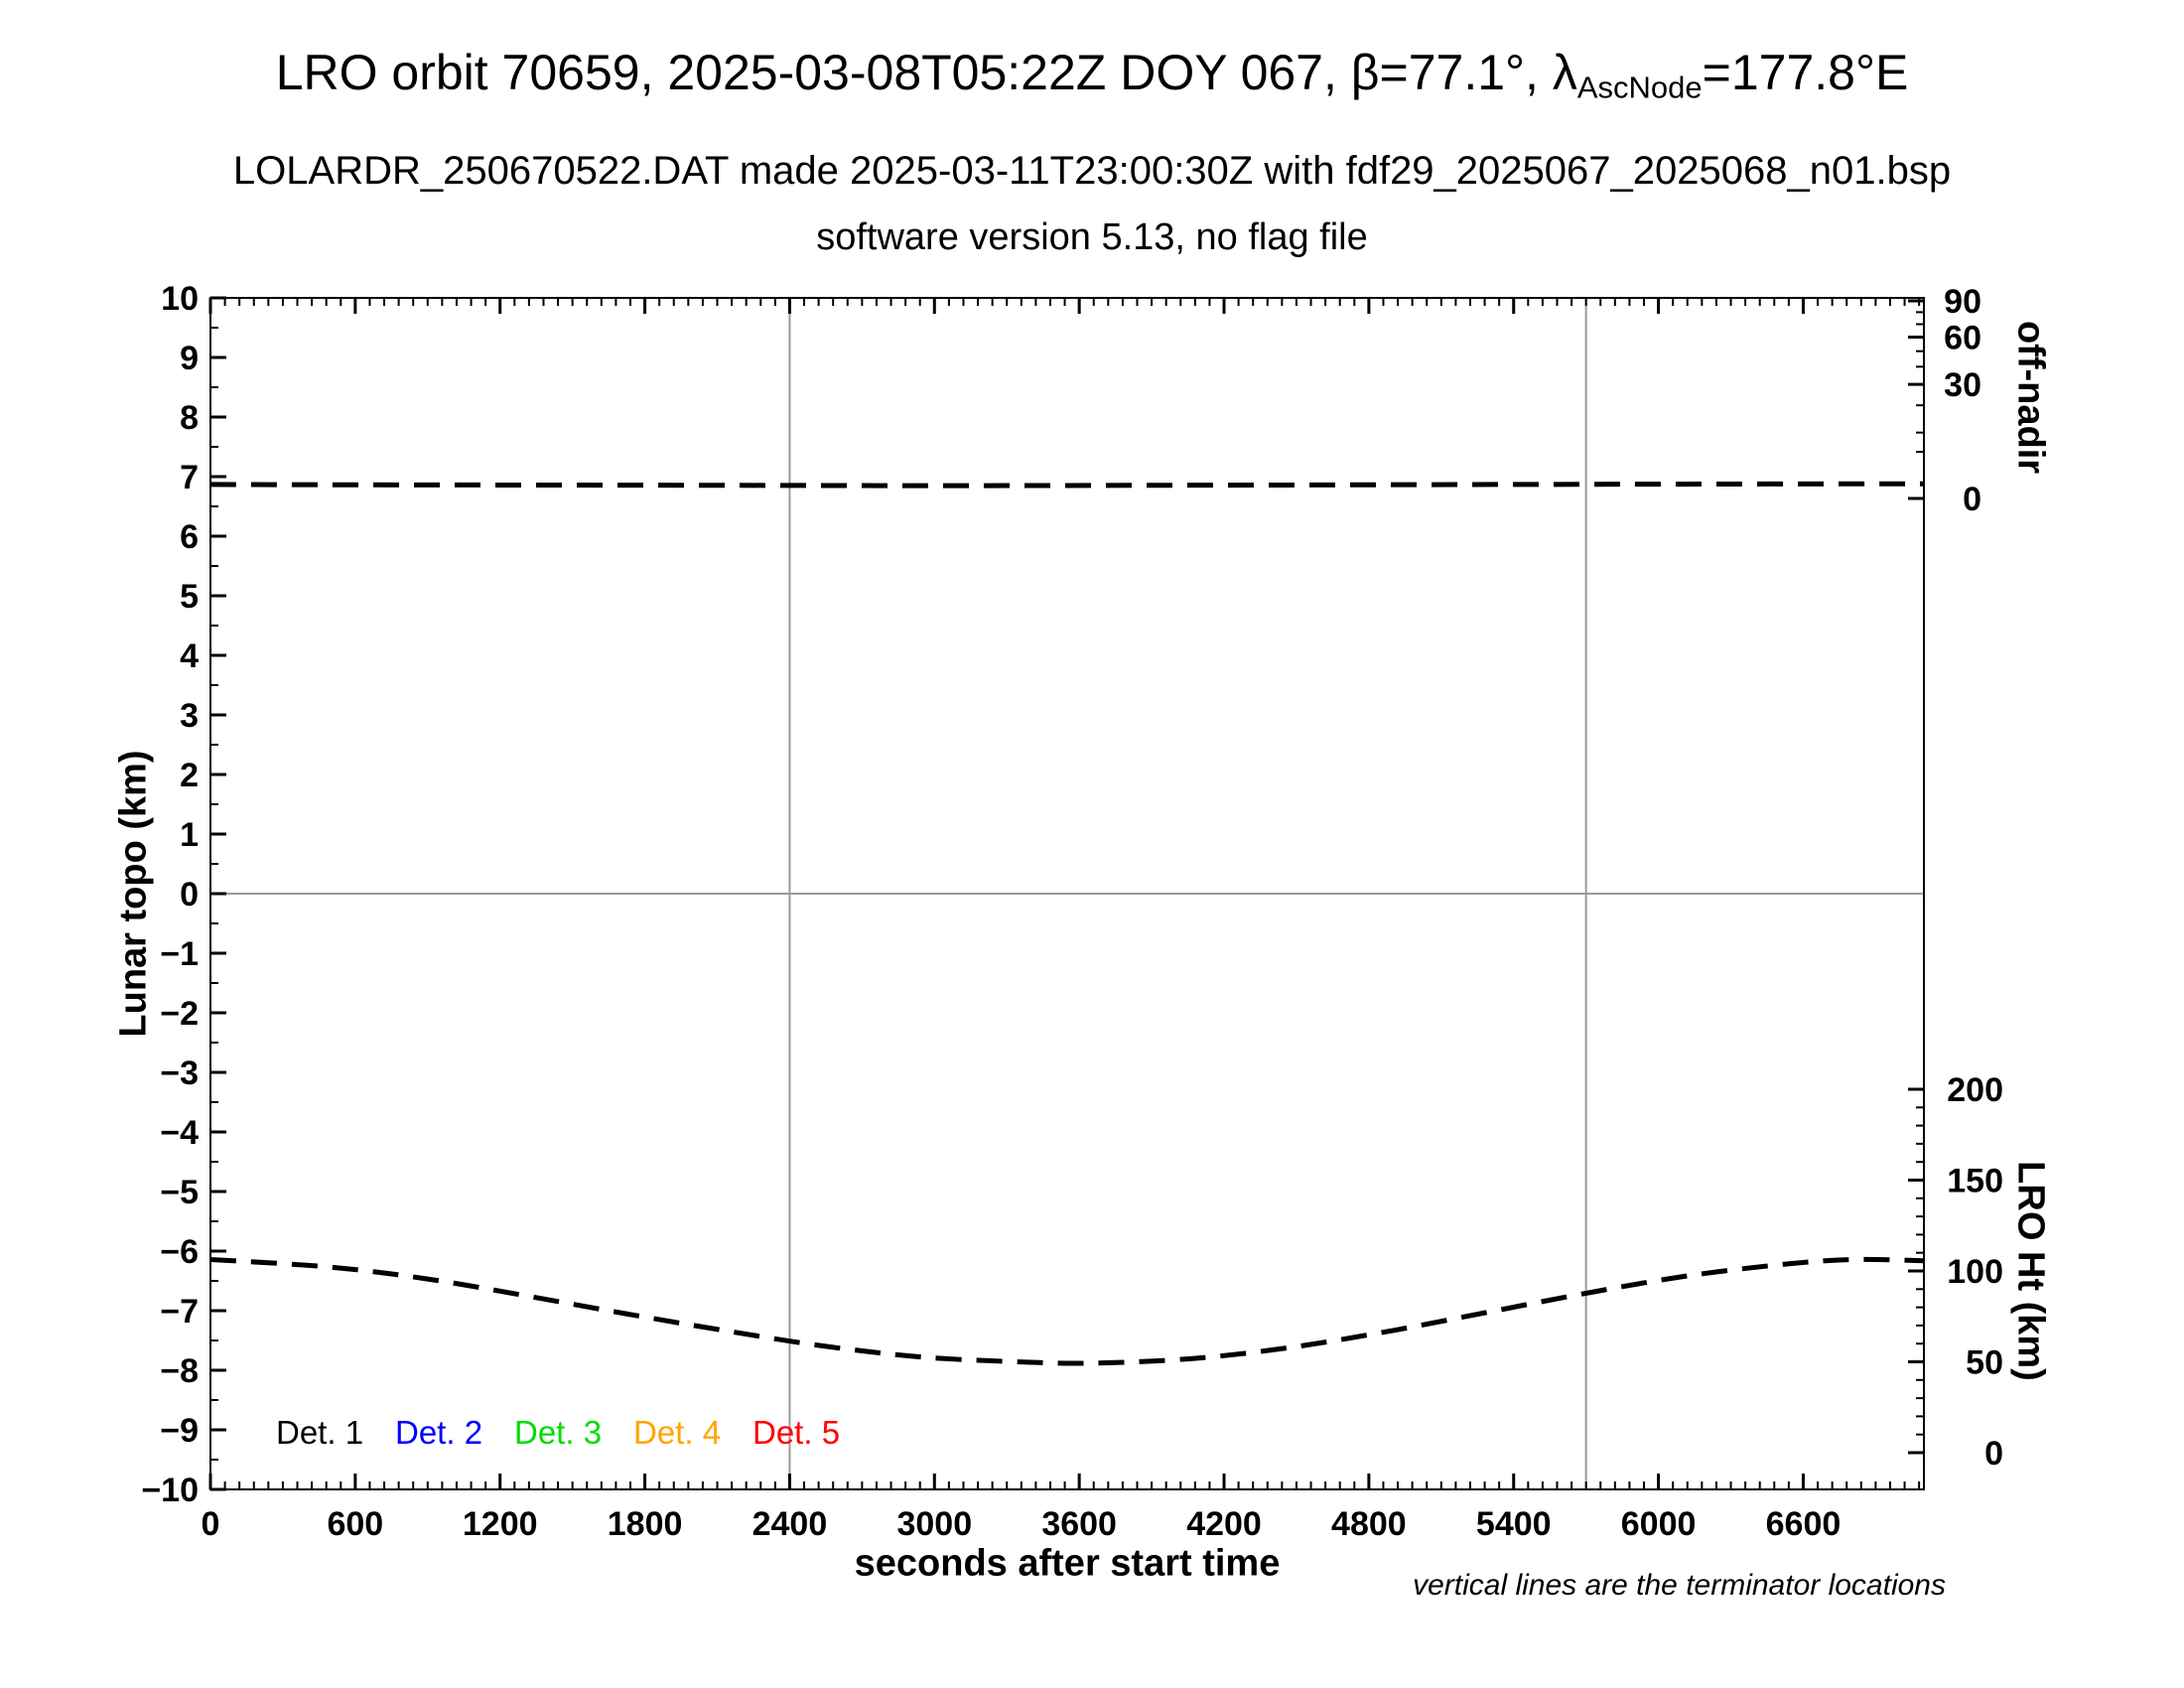  What do you see at coordinates (1224, 1524) in the screenshot?
I see `x-tick-label: 4200` at bounding box center [1224, 1524].